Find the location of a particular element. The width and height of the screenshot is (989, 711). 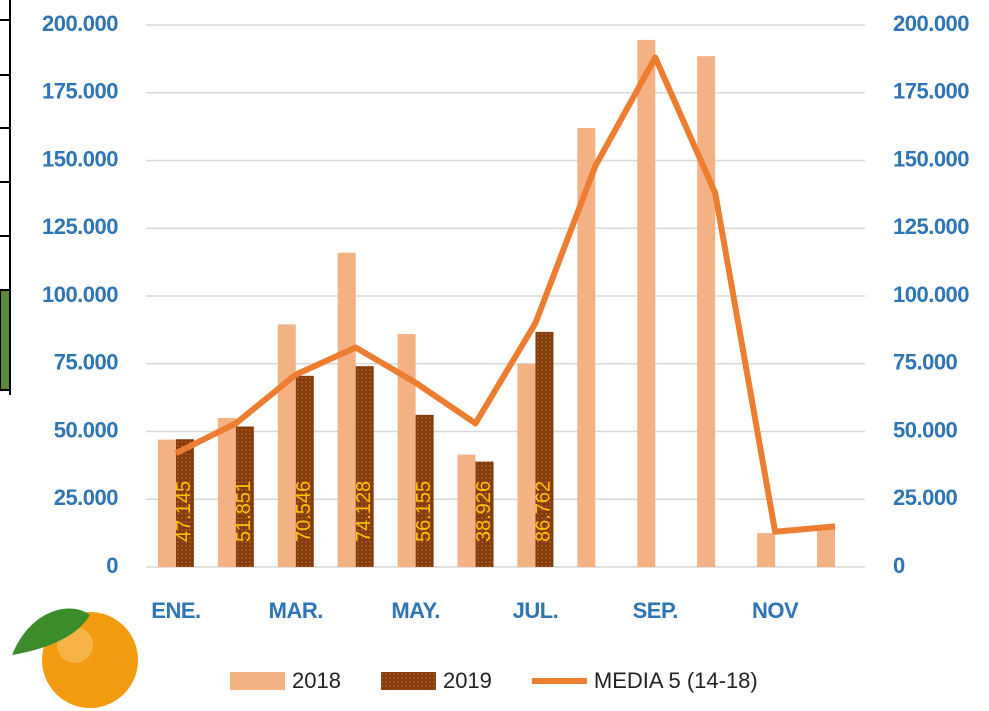

data-label: 38.926 is located at coordinates (484, 511).